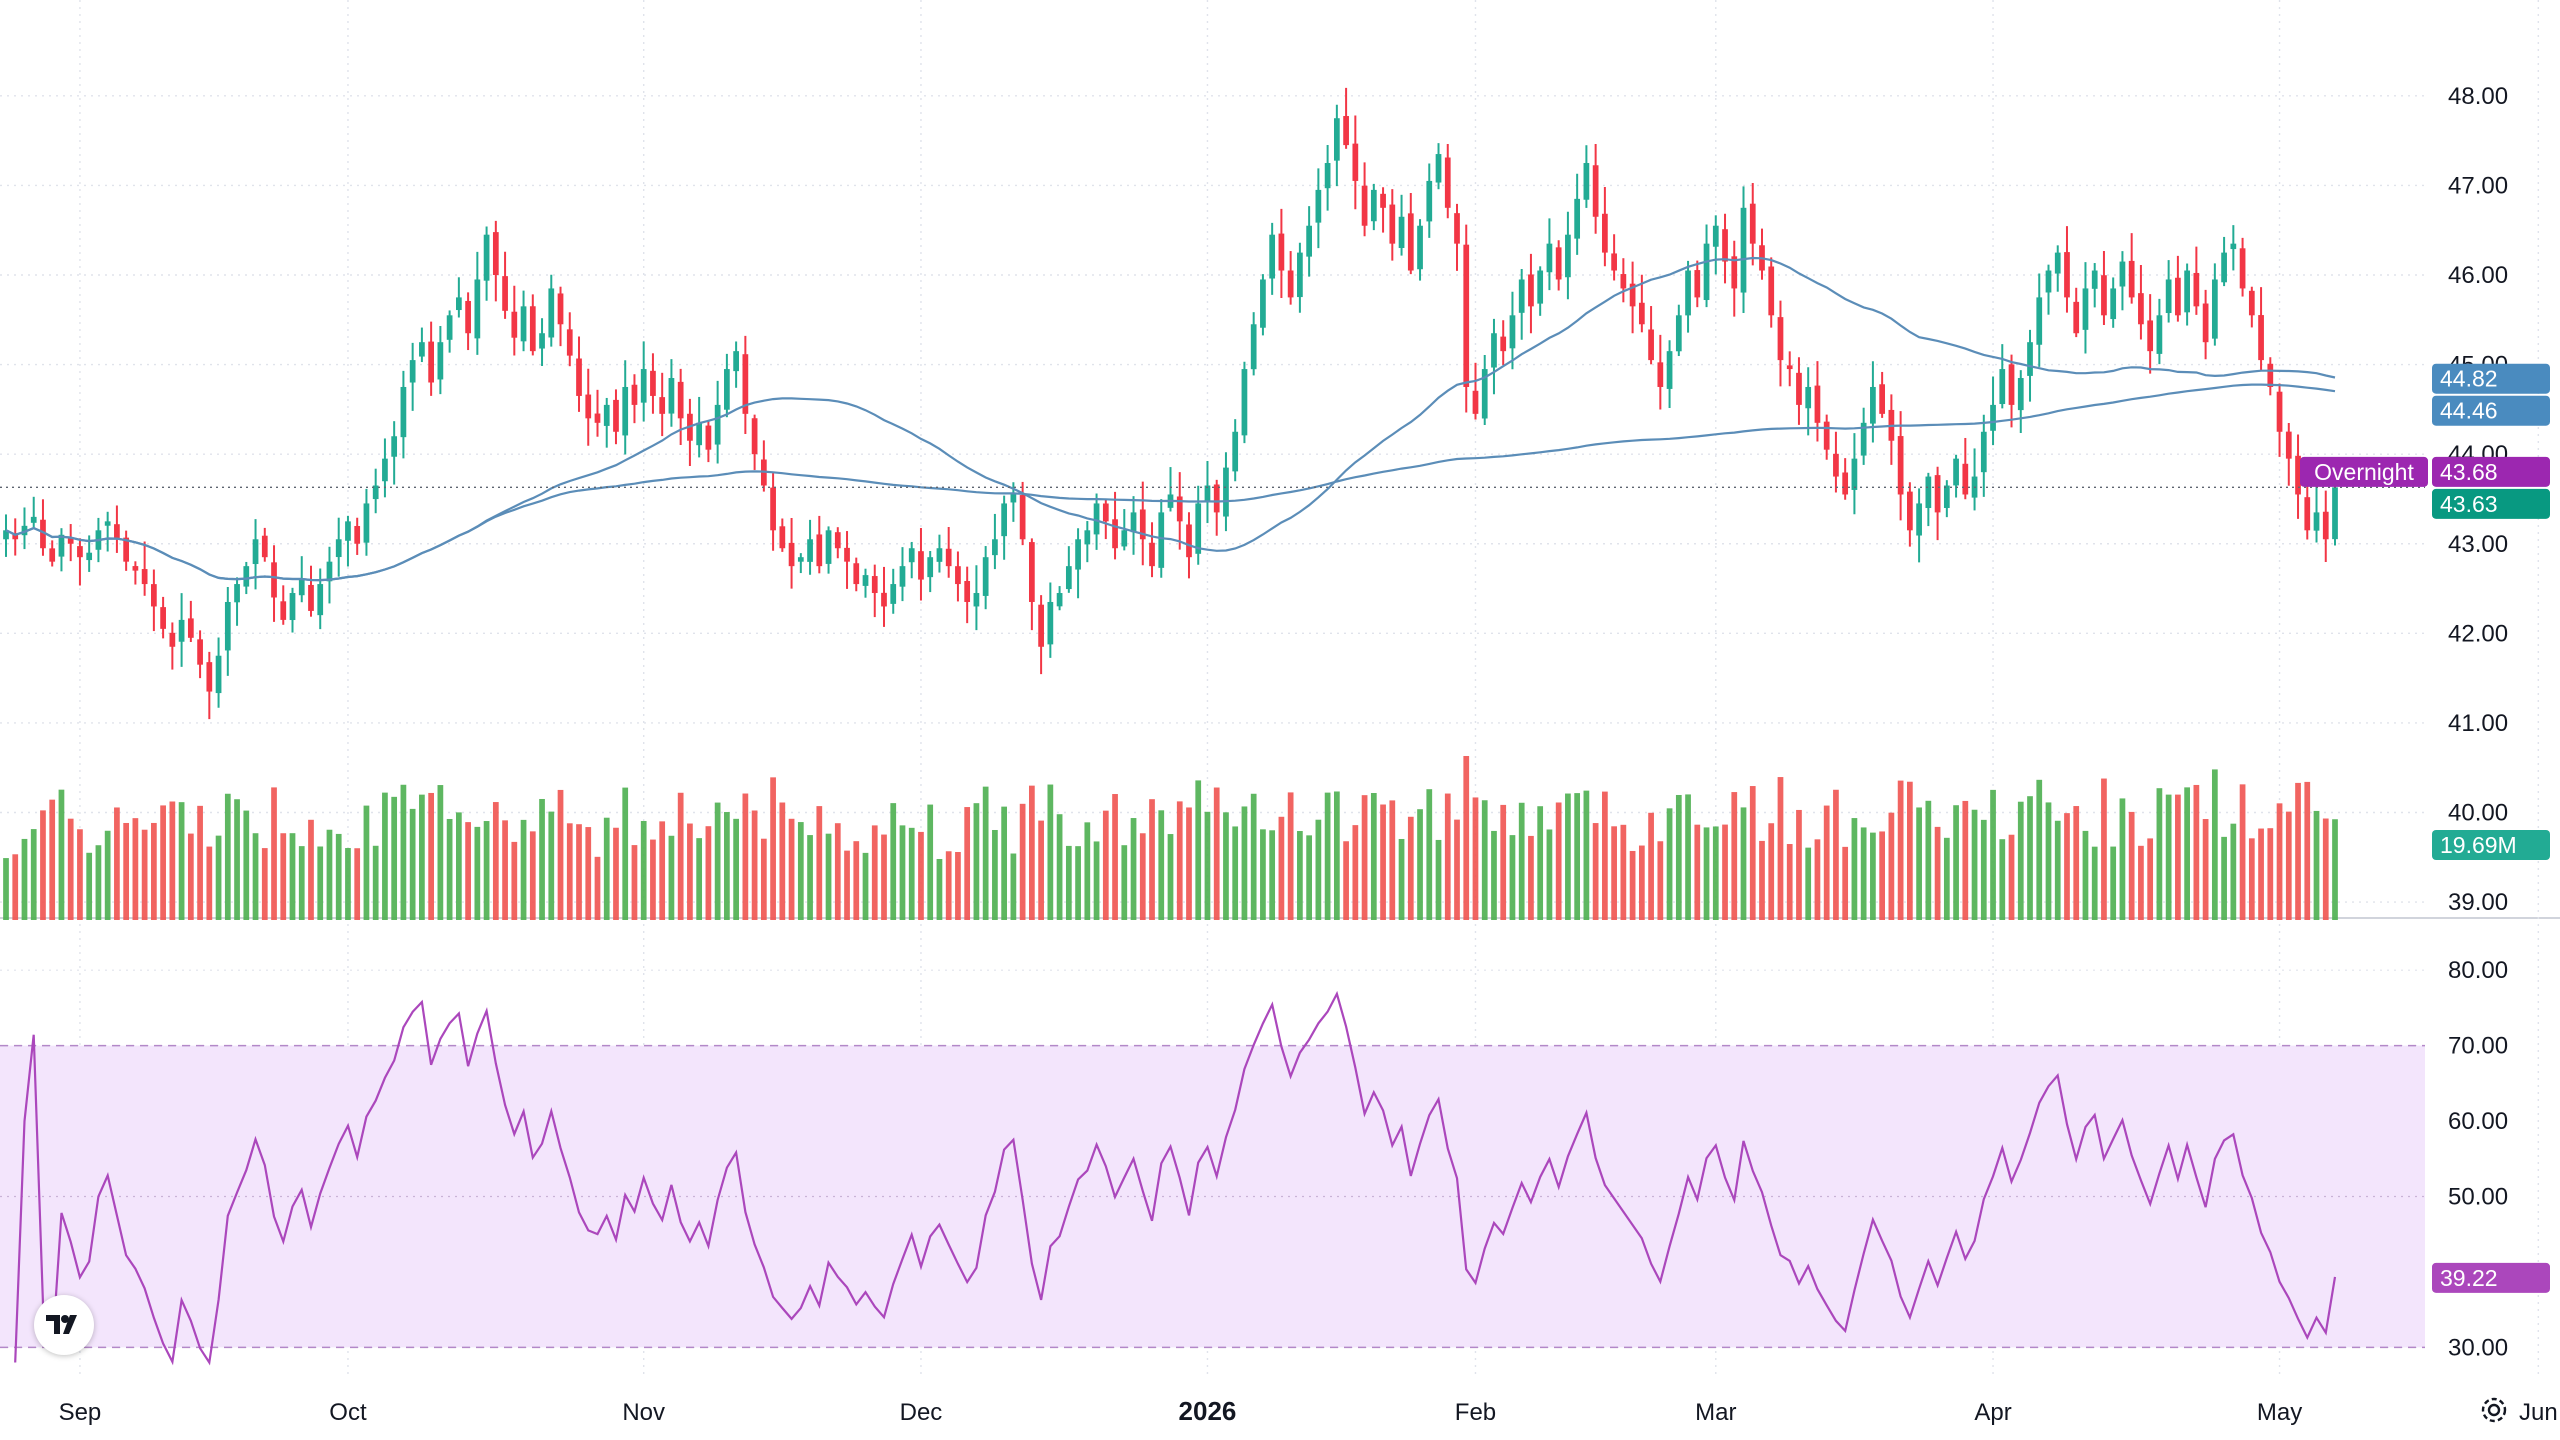 This screenshot has height=1440, width=2560. Describe the element at coordinates (2469, 379) in the screenshot. I see `sma-fast-badge-value: 44.82` at that location.